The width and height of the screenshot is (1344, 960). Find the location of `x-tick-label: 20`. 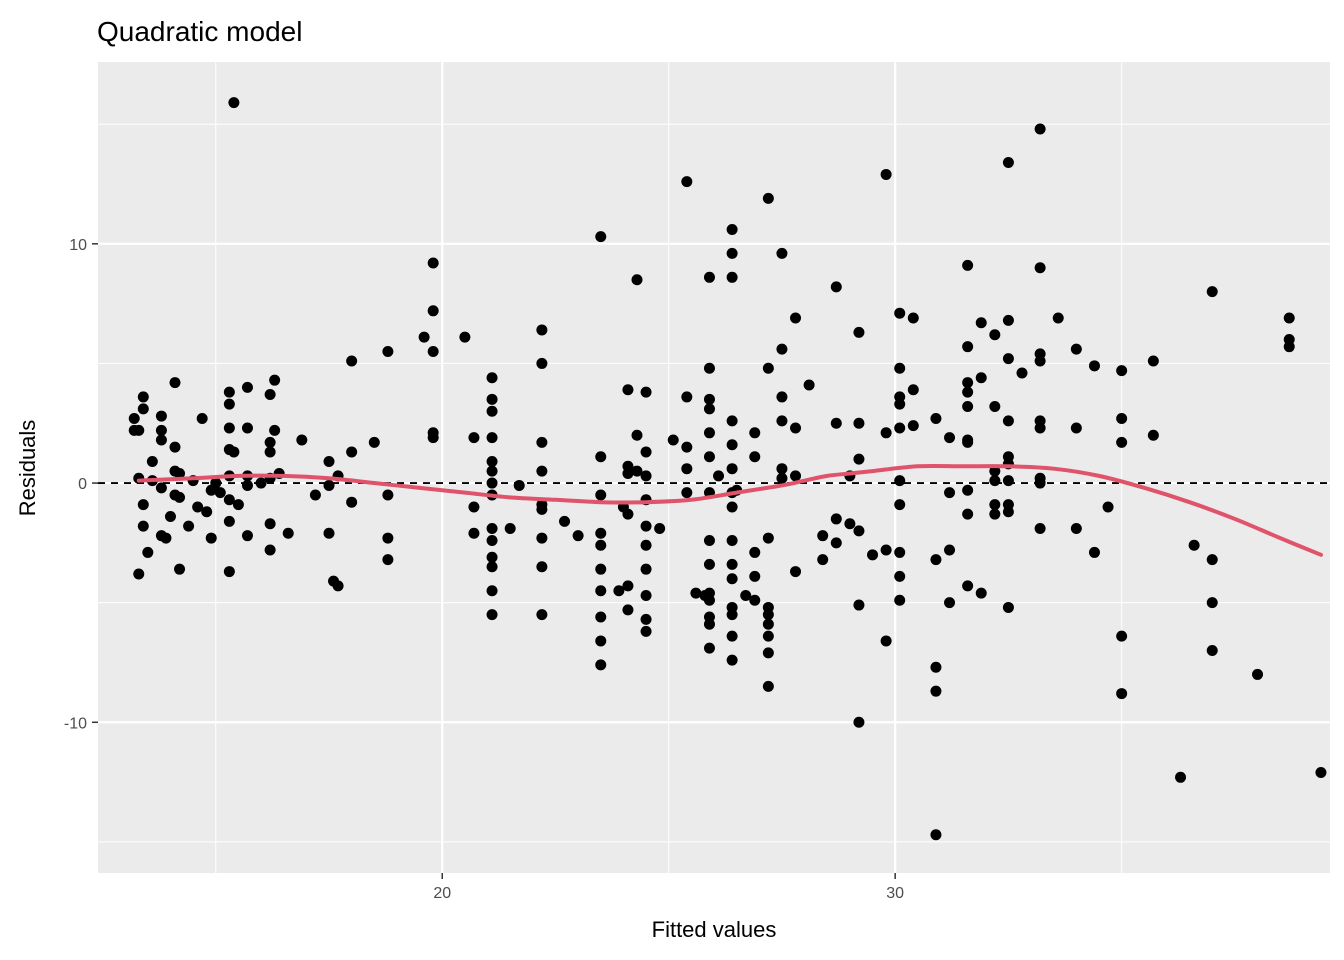

x-tick-label: 20 is located at coordinates (442, 893).